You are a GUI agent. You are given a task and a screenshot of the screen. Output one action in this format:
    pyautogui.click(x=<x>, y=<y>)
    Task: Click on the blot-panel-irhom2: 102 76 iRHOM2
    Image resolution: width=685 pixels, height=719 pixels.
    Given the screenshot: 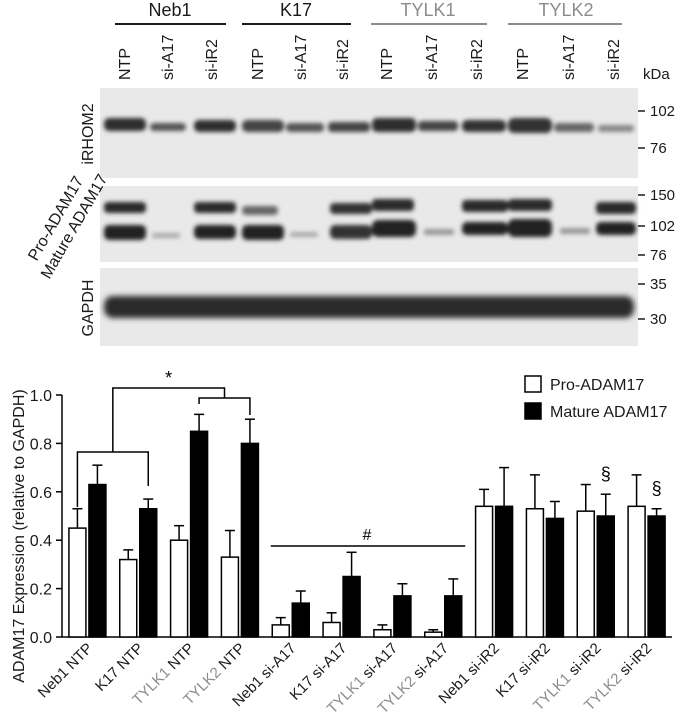 What is the action you would take?
    pyautogui.click(x=377, y=133)
    